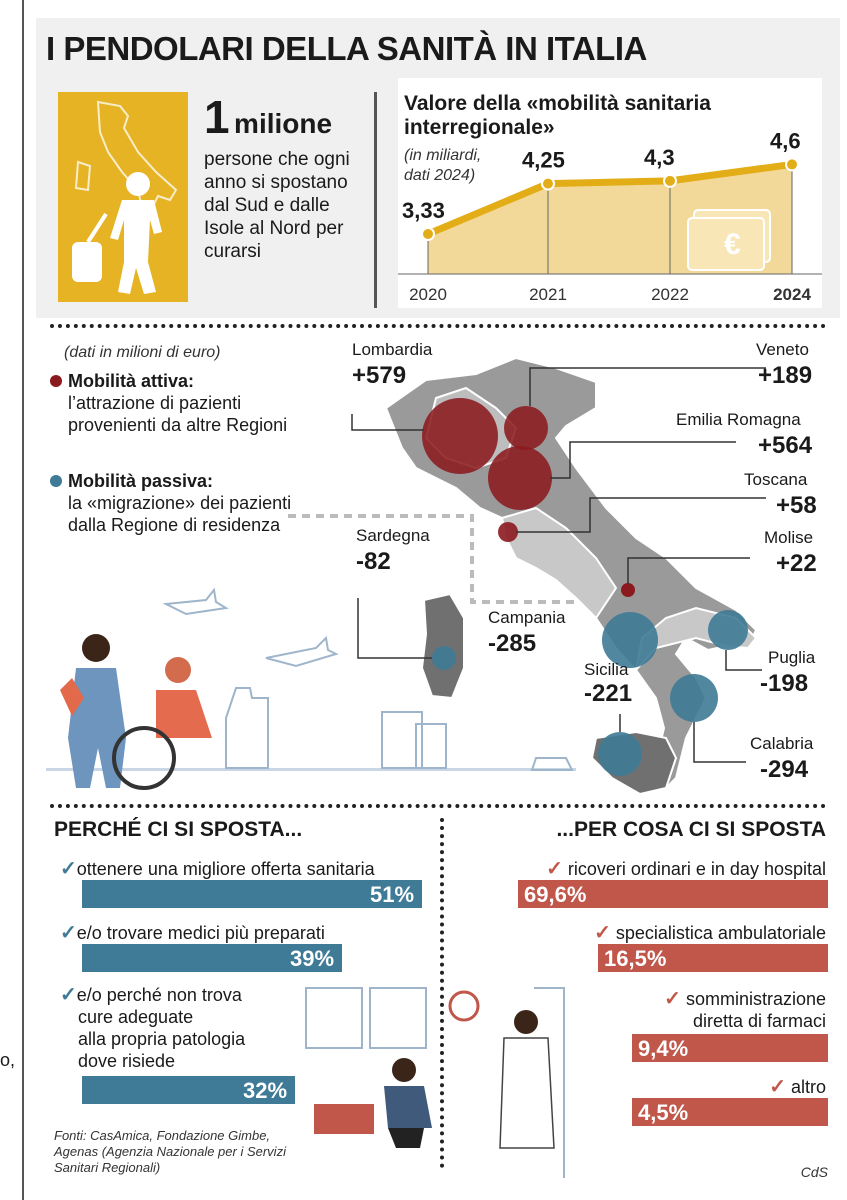 Image resolution: width=847 pixels, height=1200 pixels. What do you see at coordinates (440, 175) in the screenshot?
I see `chart-subtitle-line: dati 2024)` at bounding box center [440, 175].